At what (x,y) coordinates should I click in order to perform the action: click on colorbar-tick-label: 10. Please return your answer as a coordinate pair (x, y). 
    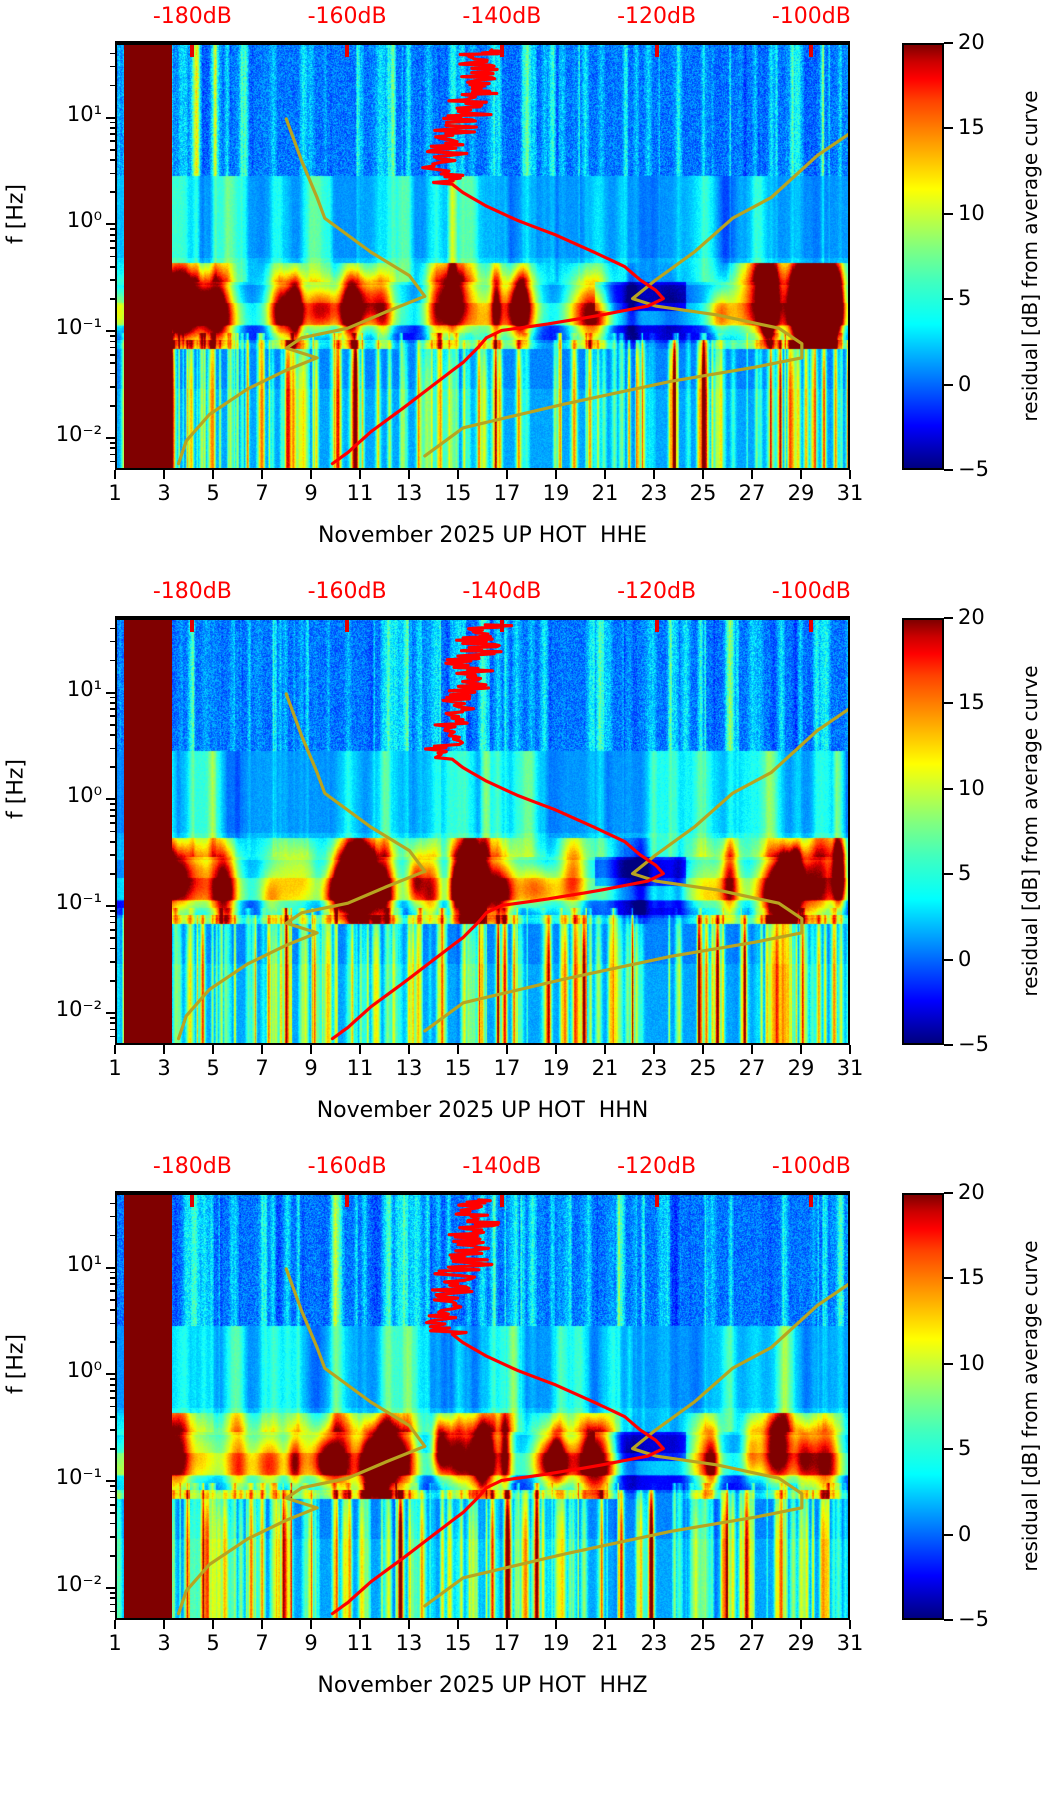
    Looking at the image, I should click on (971, 1362).